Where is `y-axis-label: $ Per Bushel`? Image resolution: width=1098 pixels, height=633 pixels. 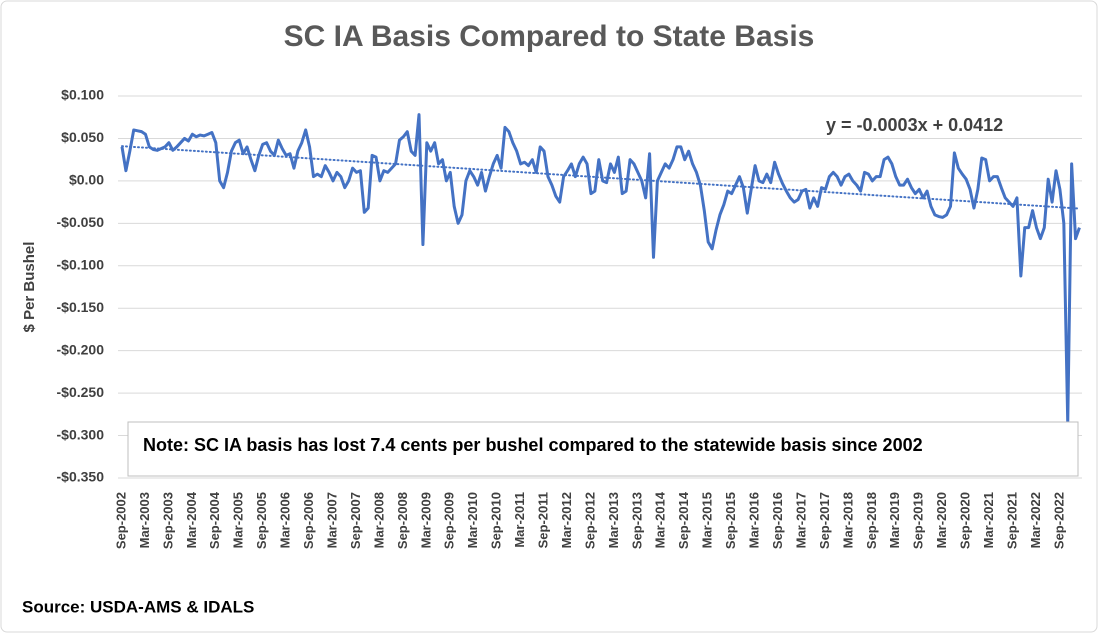
y-axis-label: $ Per Bushel is located at coordinates (29, 287).